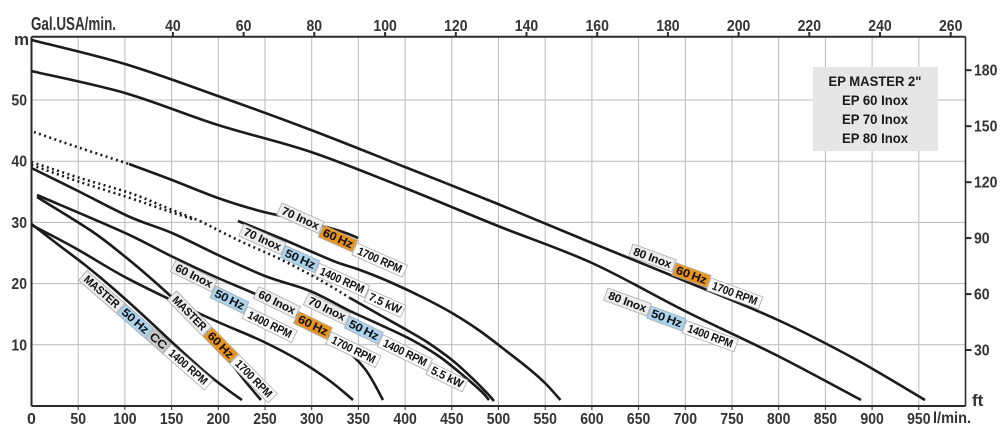 The image size is (1004, 441). I want to click on svg-text: 650, so click(638, 419).